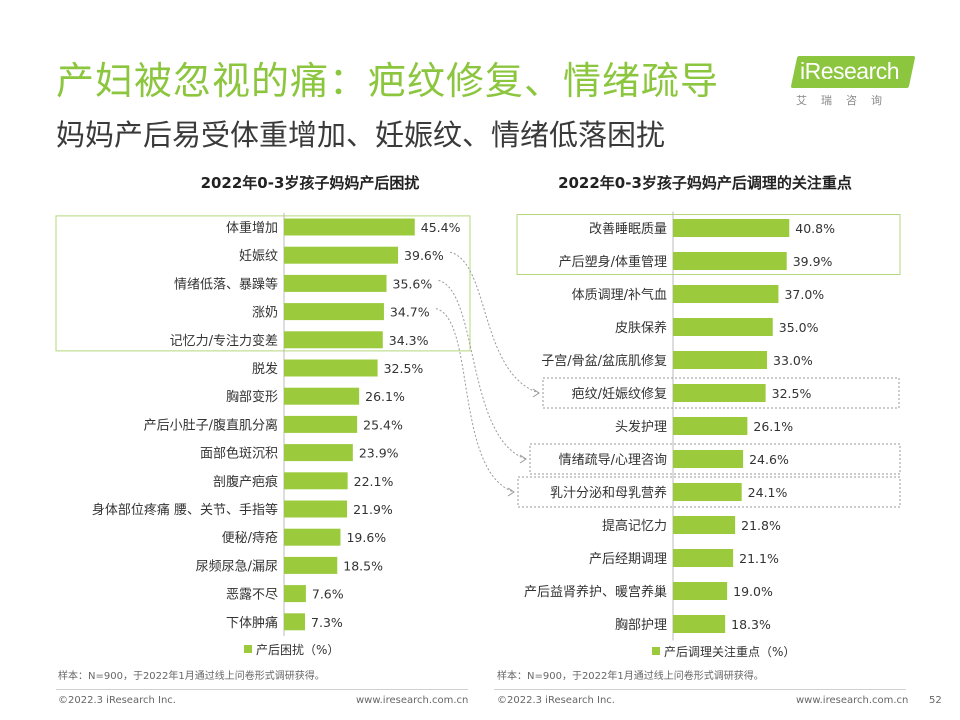  Describe the element at coordinates (441, 227) in the screenshot. I see `chart-0-value-label-0: 45.4%` at that location.